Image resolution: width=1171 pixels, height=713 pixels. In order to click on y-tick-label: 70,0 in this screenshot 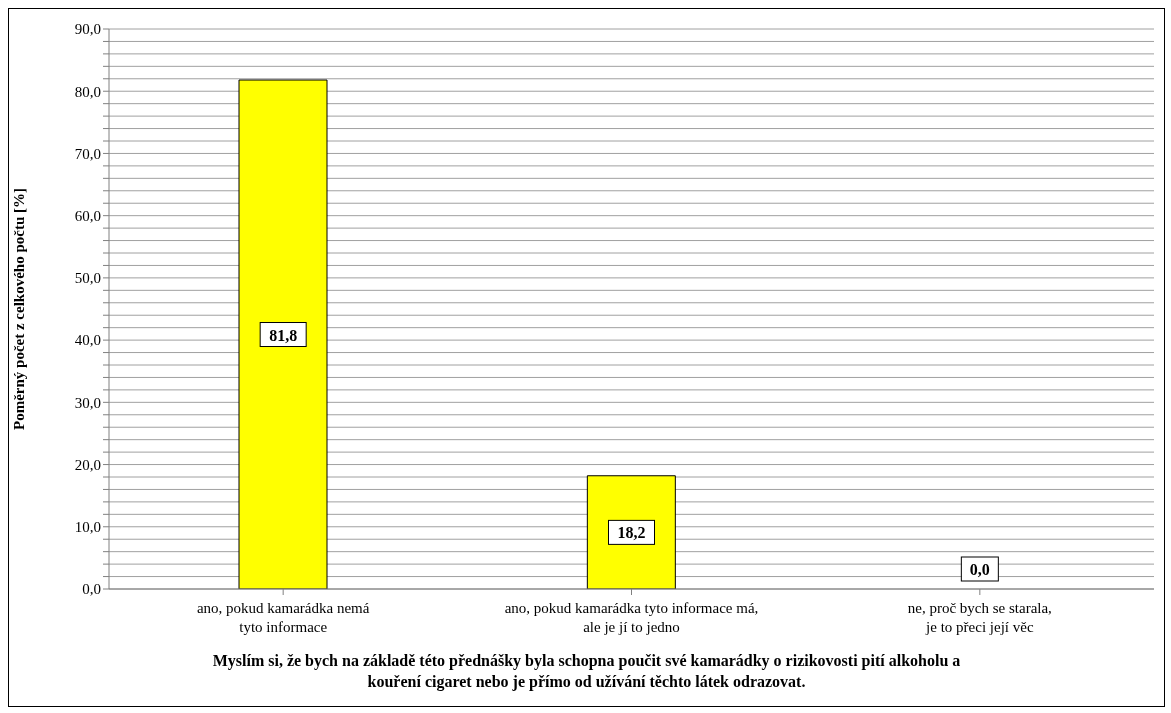, I will do `click(87, 153)`.